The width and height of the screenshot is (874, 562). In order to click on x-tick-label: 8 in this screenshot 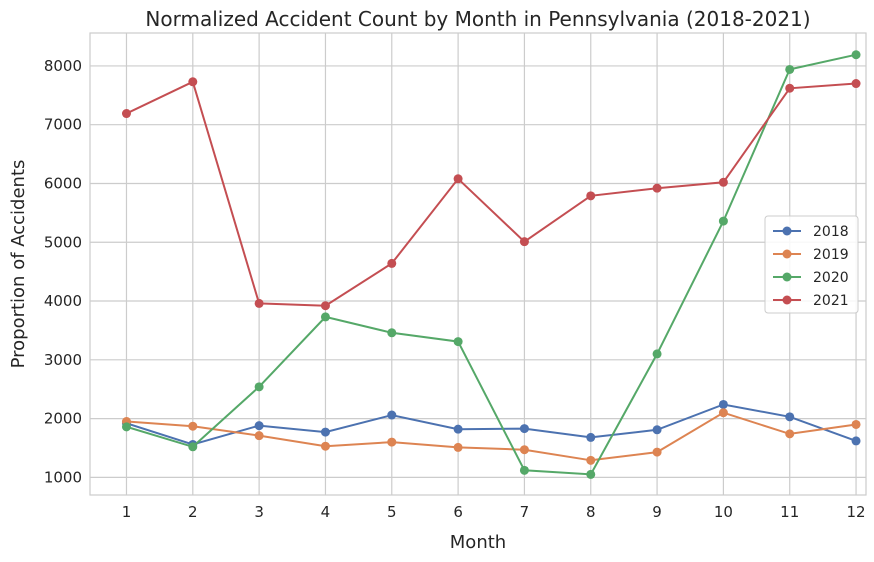, I will do `click(591, 512)`.